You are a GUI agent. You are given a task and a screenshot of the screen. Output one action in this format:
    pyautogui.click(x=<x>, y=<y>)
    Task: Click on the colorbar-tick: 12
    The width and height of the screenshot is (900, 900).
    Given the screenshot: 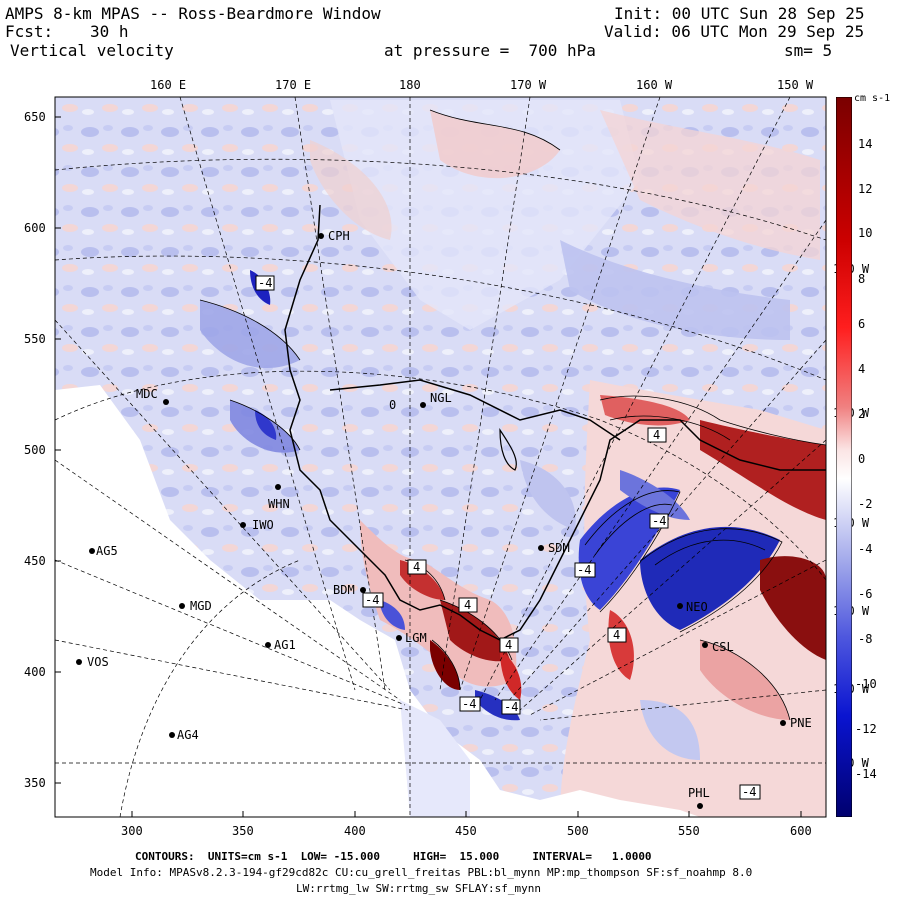 What is the action you would take?
    pyautogui.click(x=865, y=189)
    